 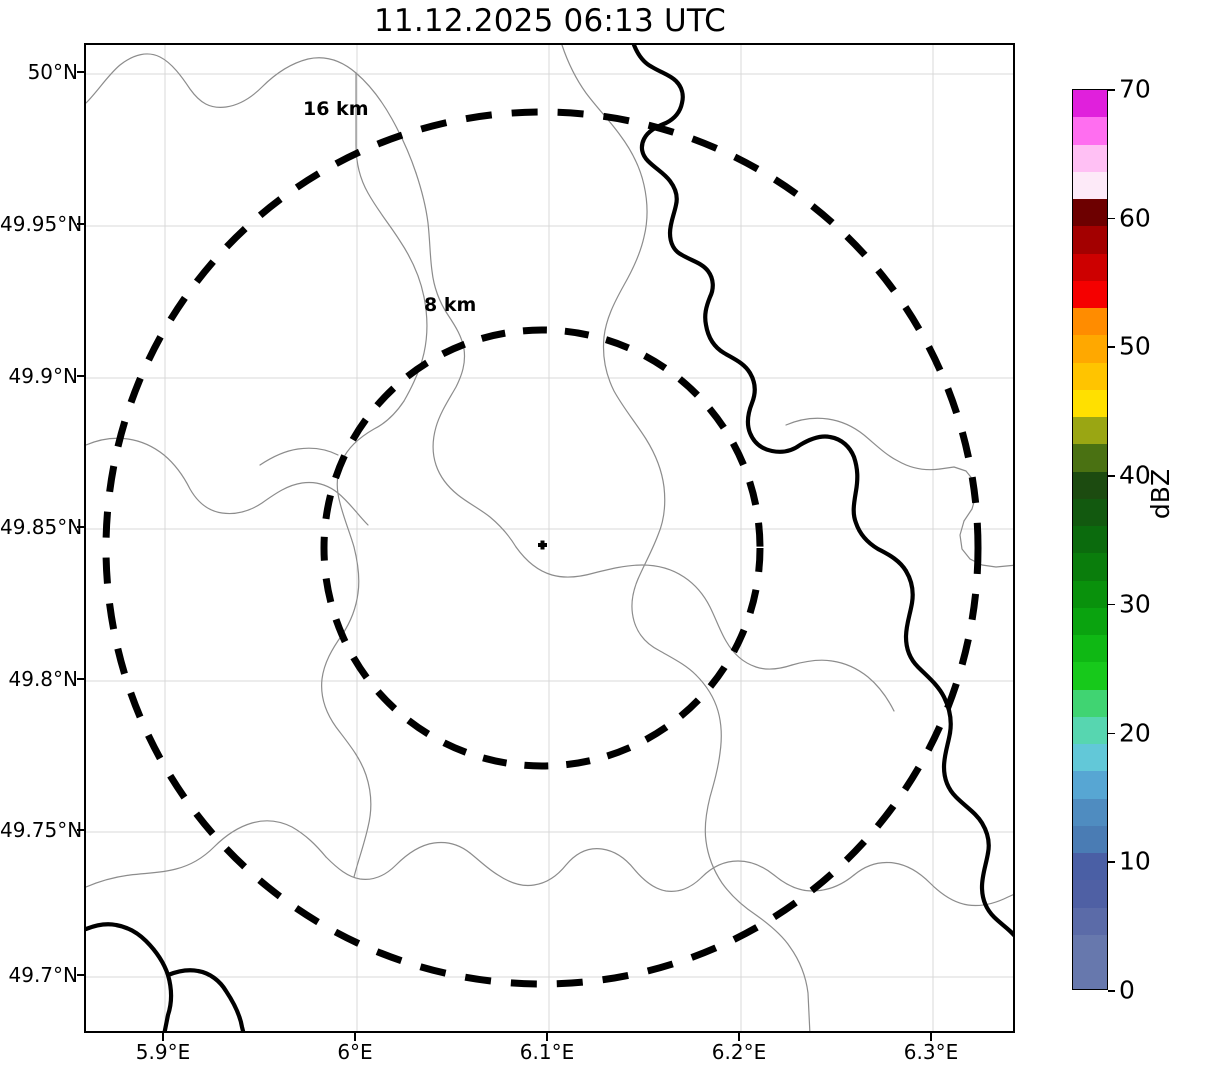 I want to click on lat-tick-label: 49.85°N, so click(x=41, y=527).